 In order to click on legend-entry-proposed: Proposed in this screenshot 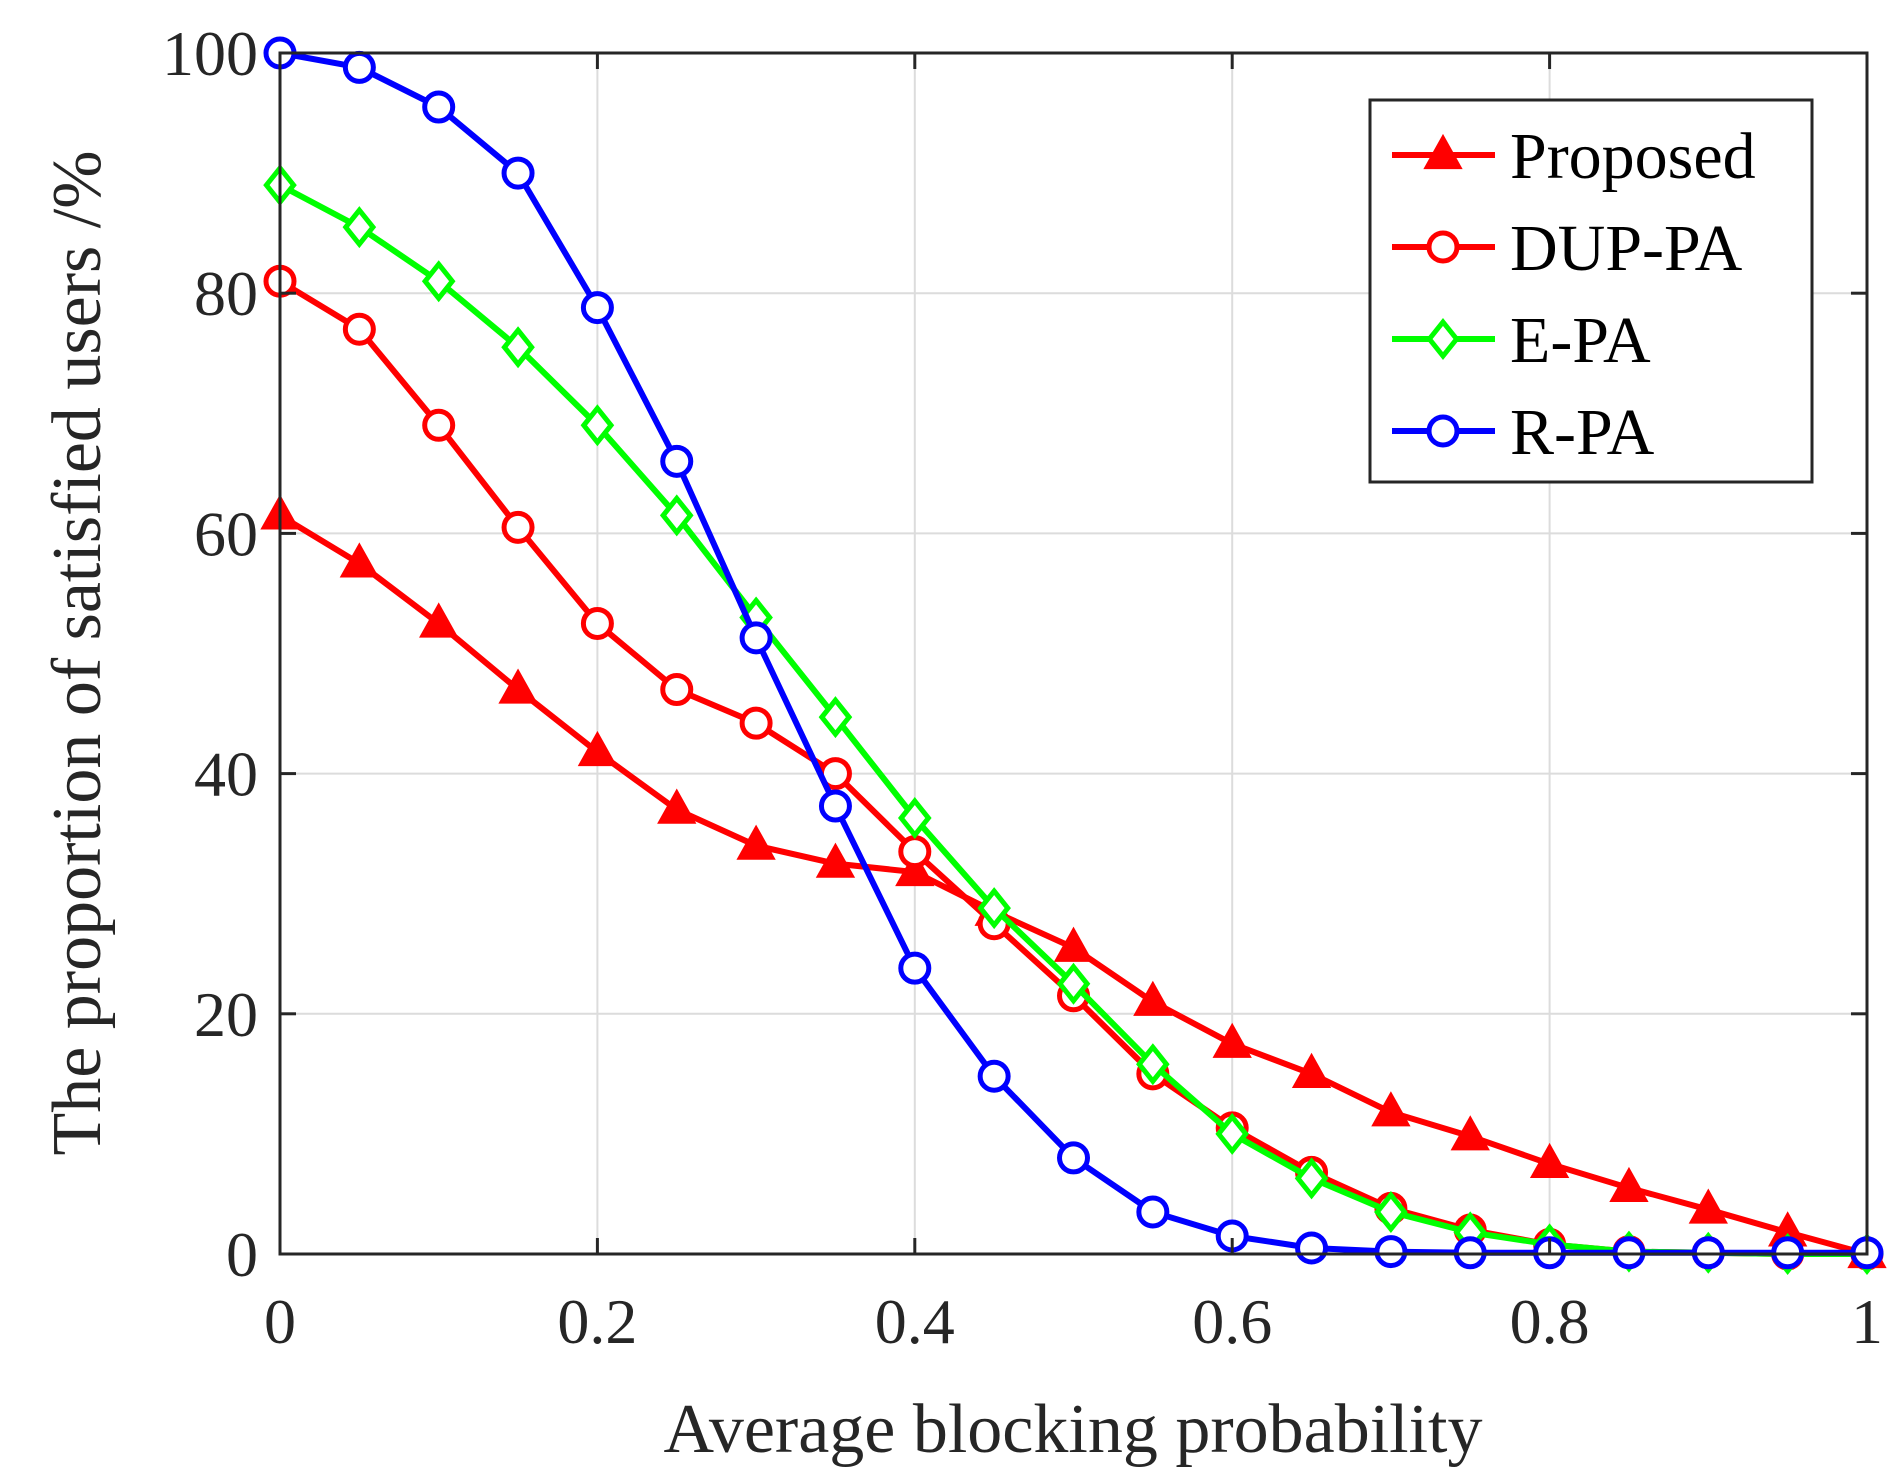, I will do `click(1574, 156)`.